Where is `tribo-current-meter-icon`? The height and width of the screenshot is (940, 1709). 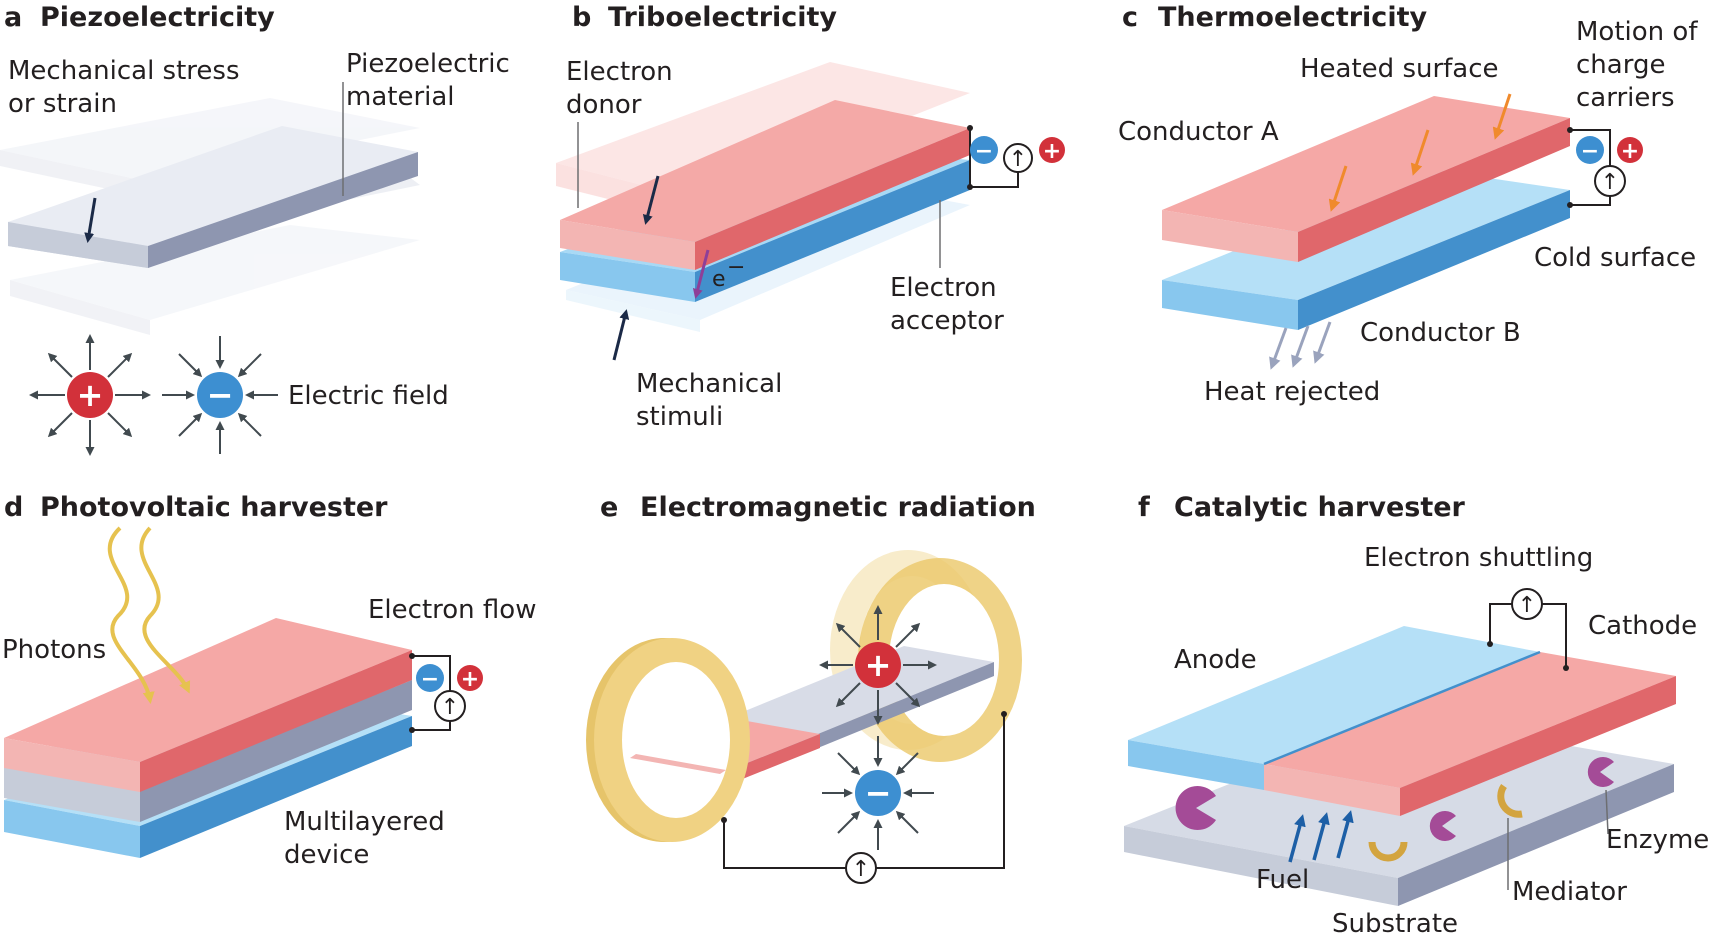
tribo-current-meter-icon is located at coordinates (1018, 158).